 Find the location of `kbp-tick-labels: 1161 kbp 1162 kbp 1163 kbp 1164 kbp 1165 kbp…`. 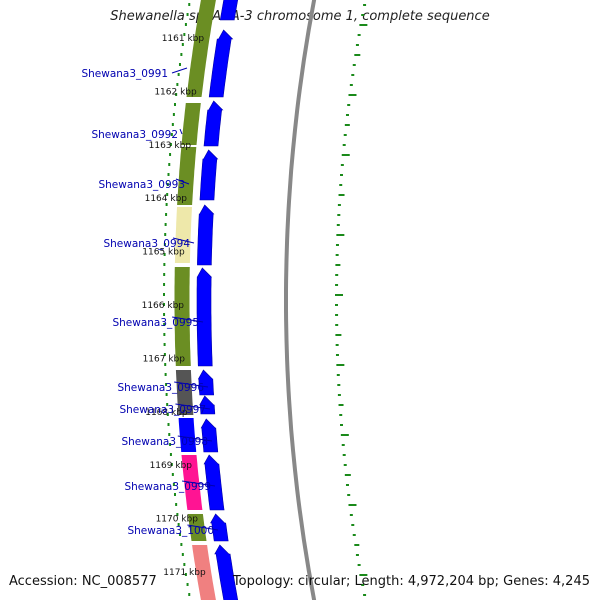

kbp-tick-labels: 1161 kbp 1162 kbp 1163 kbp 1164 kbp 1165 kbp… is located at coordinates (174, 306).